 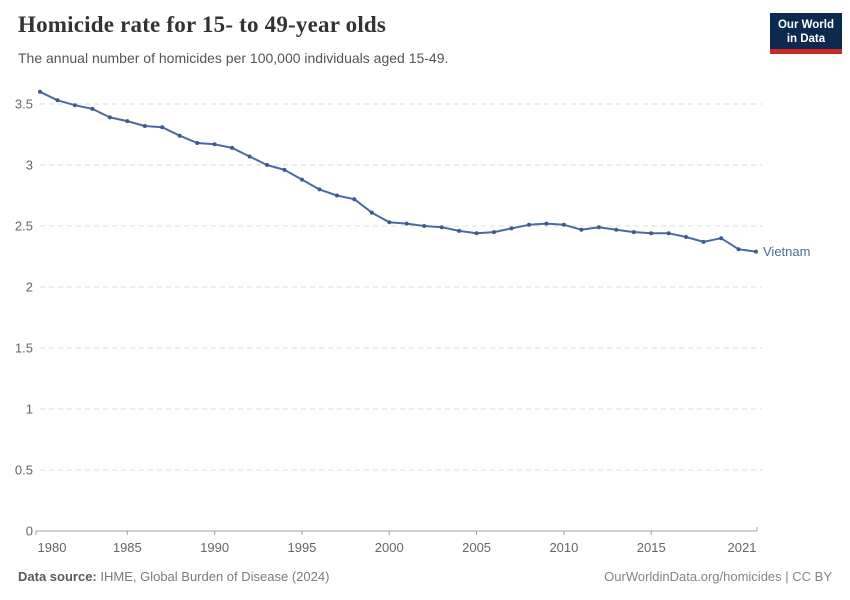 I want to click on data-source-value: IHME, Global Burden of Disease (2024), so click(x=213, y=576).